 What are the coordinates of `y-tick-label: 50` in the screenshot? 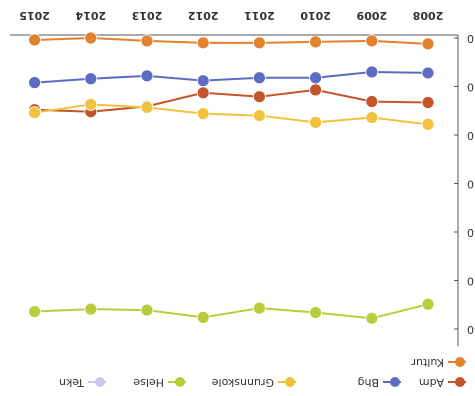 It's located at (471, 281).